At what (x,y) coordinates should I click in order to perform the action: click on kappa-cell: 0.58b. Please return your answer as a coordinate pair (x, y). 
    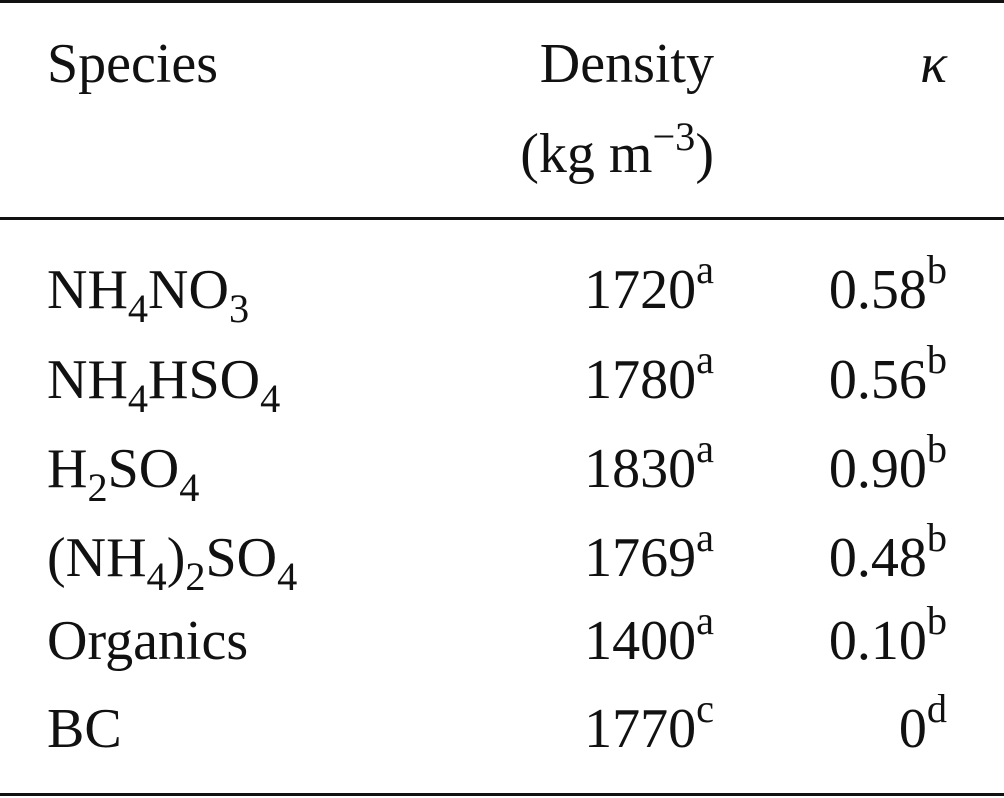
    Looking at the image, I should click on (887, 285).